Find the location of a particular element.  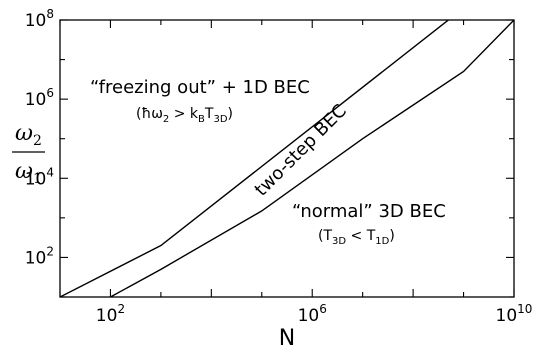

y-tick-label: 10⁴ is located at coordinates (39, 177).